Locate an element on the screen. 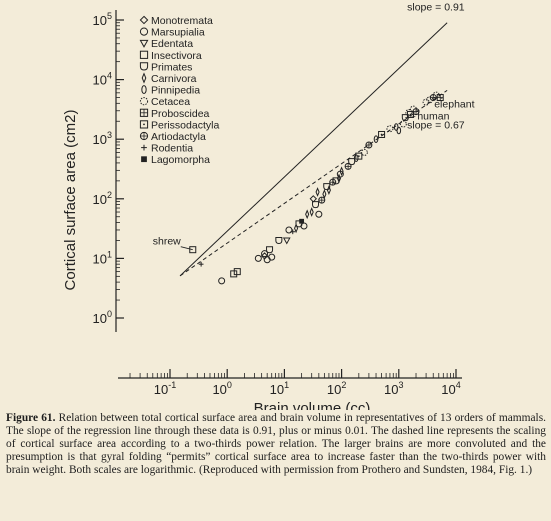 Image resolution: width=551 pixels, height=521 pixels. x-tick-label: 10¹ is located at coordinates (279, 388).